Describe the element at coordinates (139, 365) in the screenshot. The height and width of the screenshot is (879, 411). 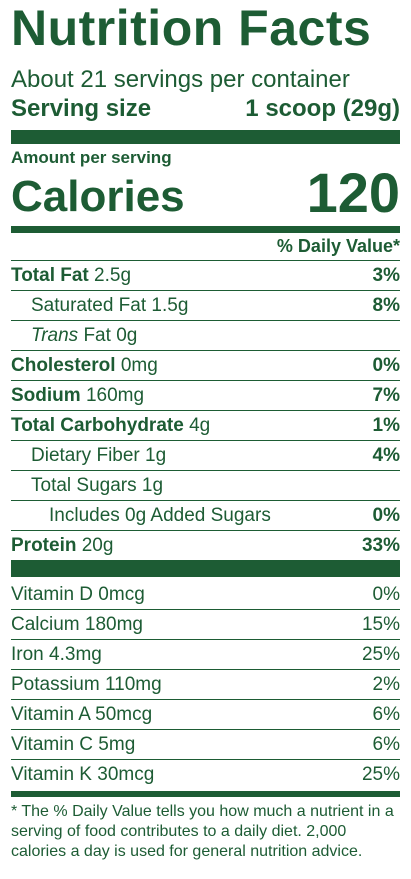
I see `nutrient-amount: 0mg` at that location.